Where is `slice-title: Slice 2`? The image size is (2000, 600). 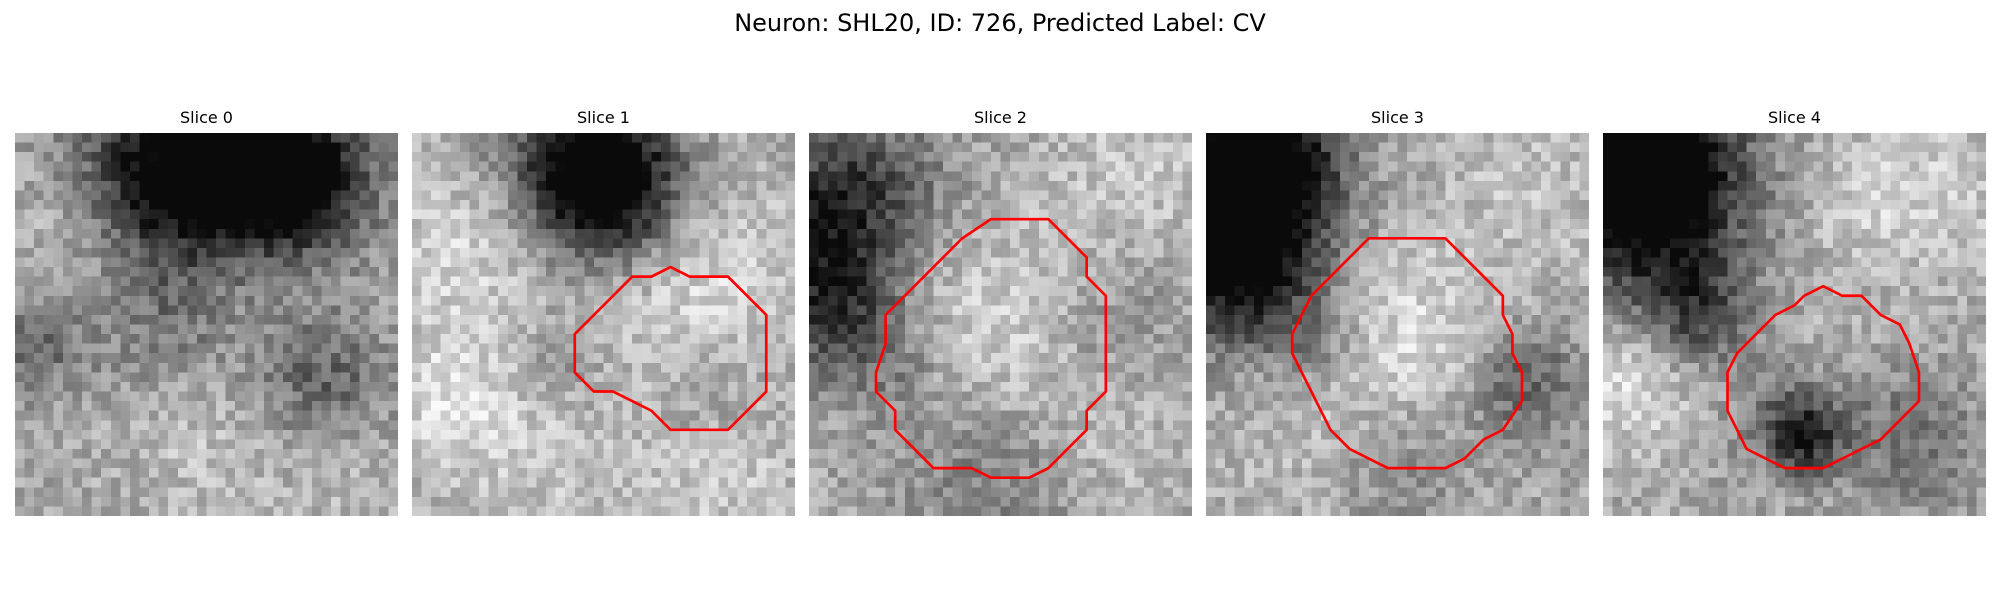
slice-title: Slice 2 is located at coordinates (1000, 117).